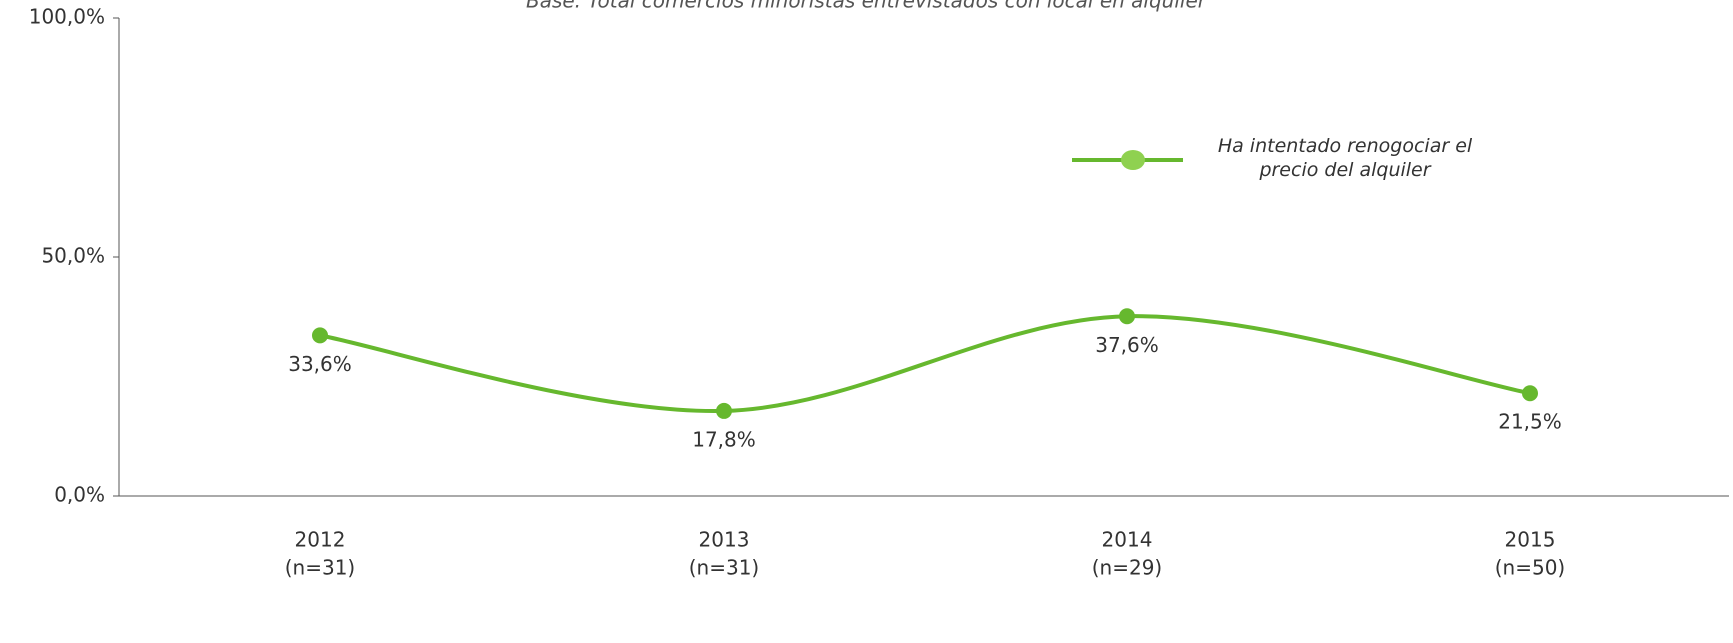 The width and height of the screenshot is (1733, 643). Describe the element at coordinates (79, 495) in the screenshot. I see `y-tick-label: 0,0%` at that location.